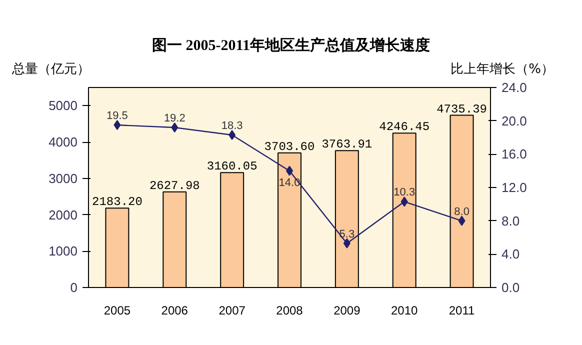 The width and height of the screenshot is (582, 345). Describe the element at coordinates (117, 202) in the screenshot. I see `data-label: 2183.20` at that location.